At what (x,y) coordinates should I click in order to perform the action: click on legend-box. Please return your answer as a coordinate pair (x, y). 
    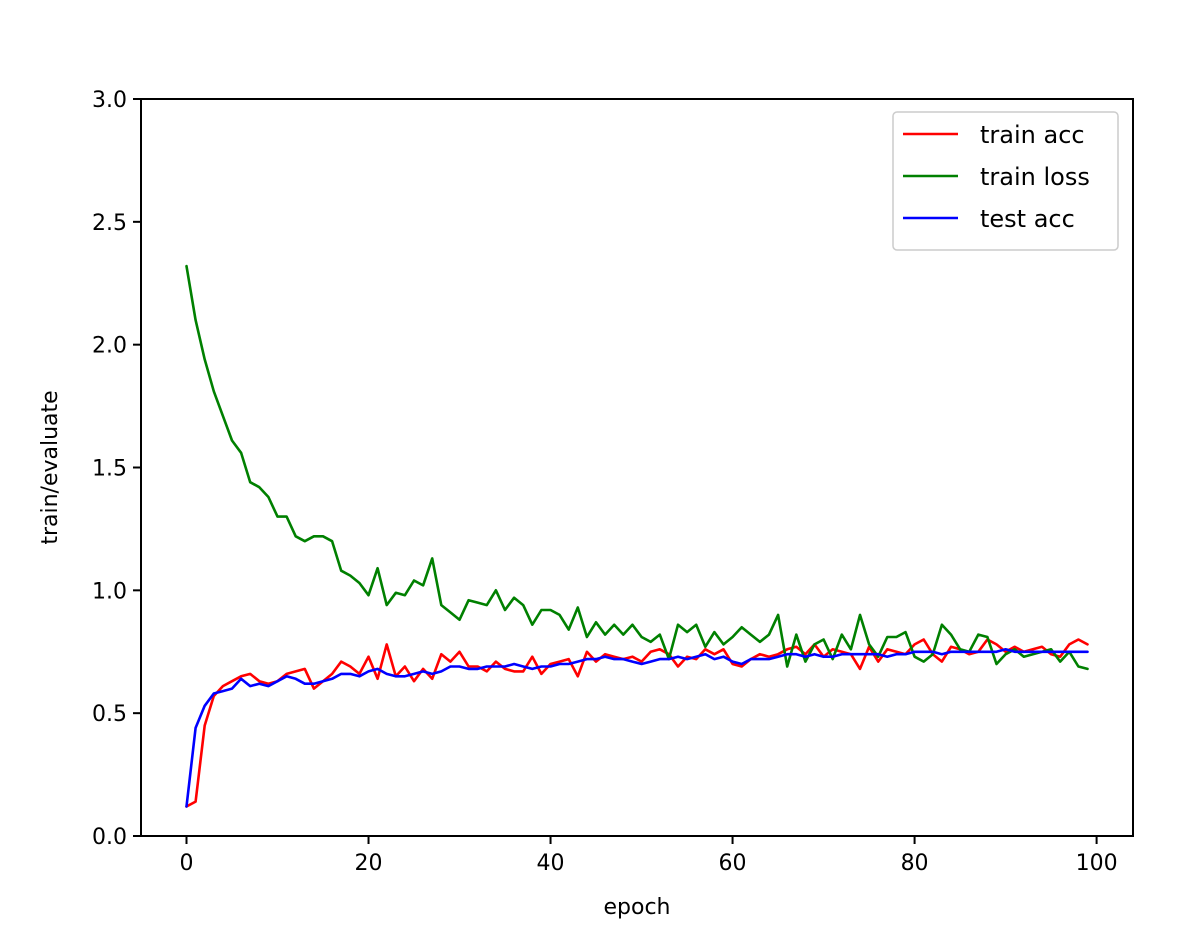
    Looking at the image, I should click on (1005, 181).